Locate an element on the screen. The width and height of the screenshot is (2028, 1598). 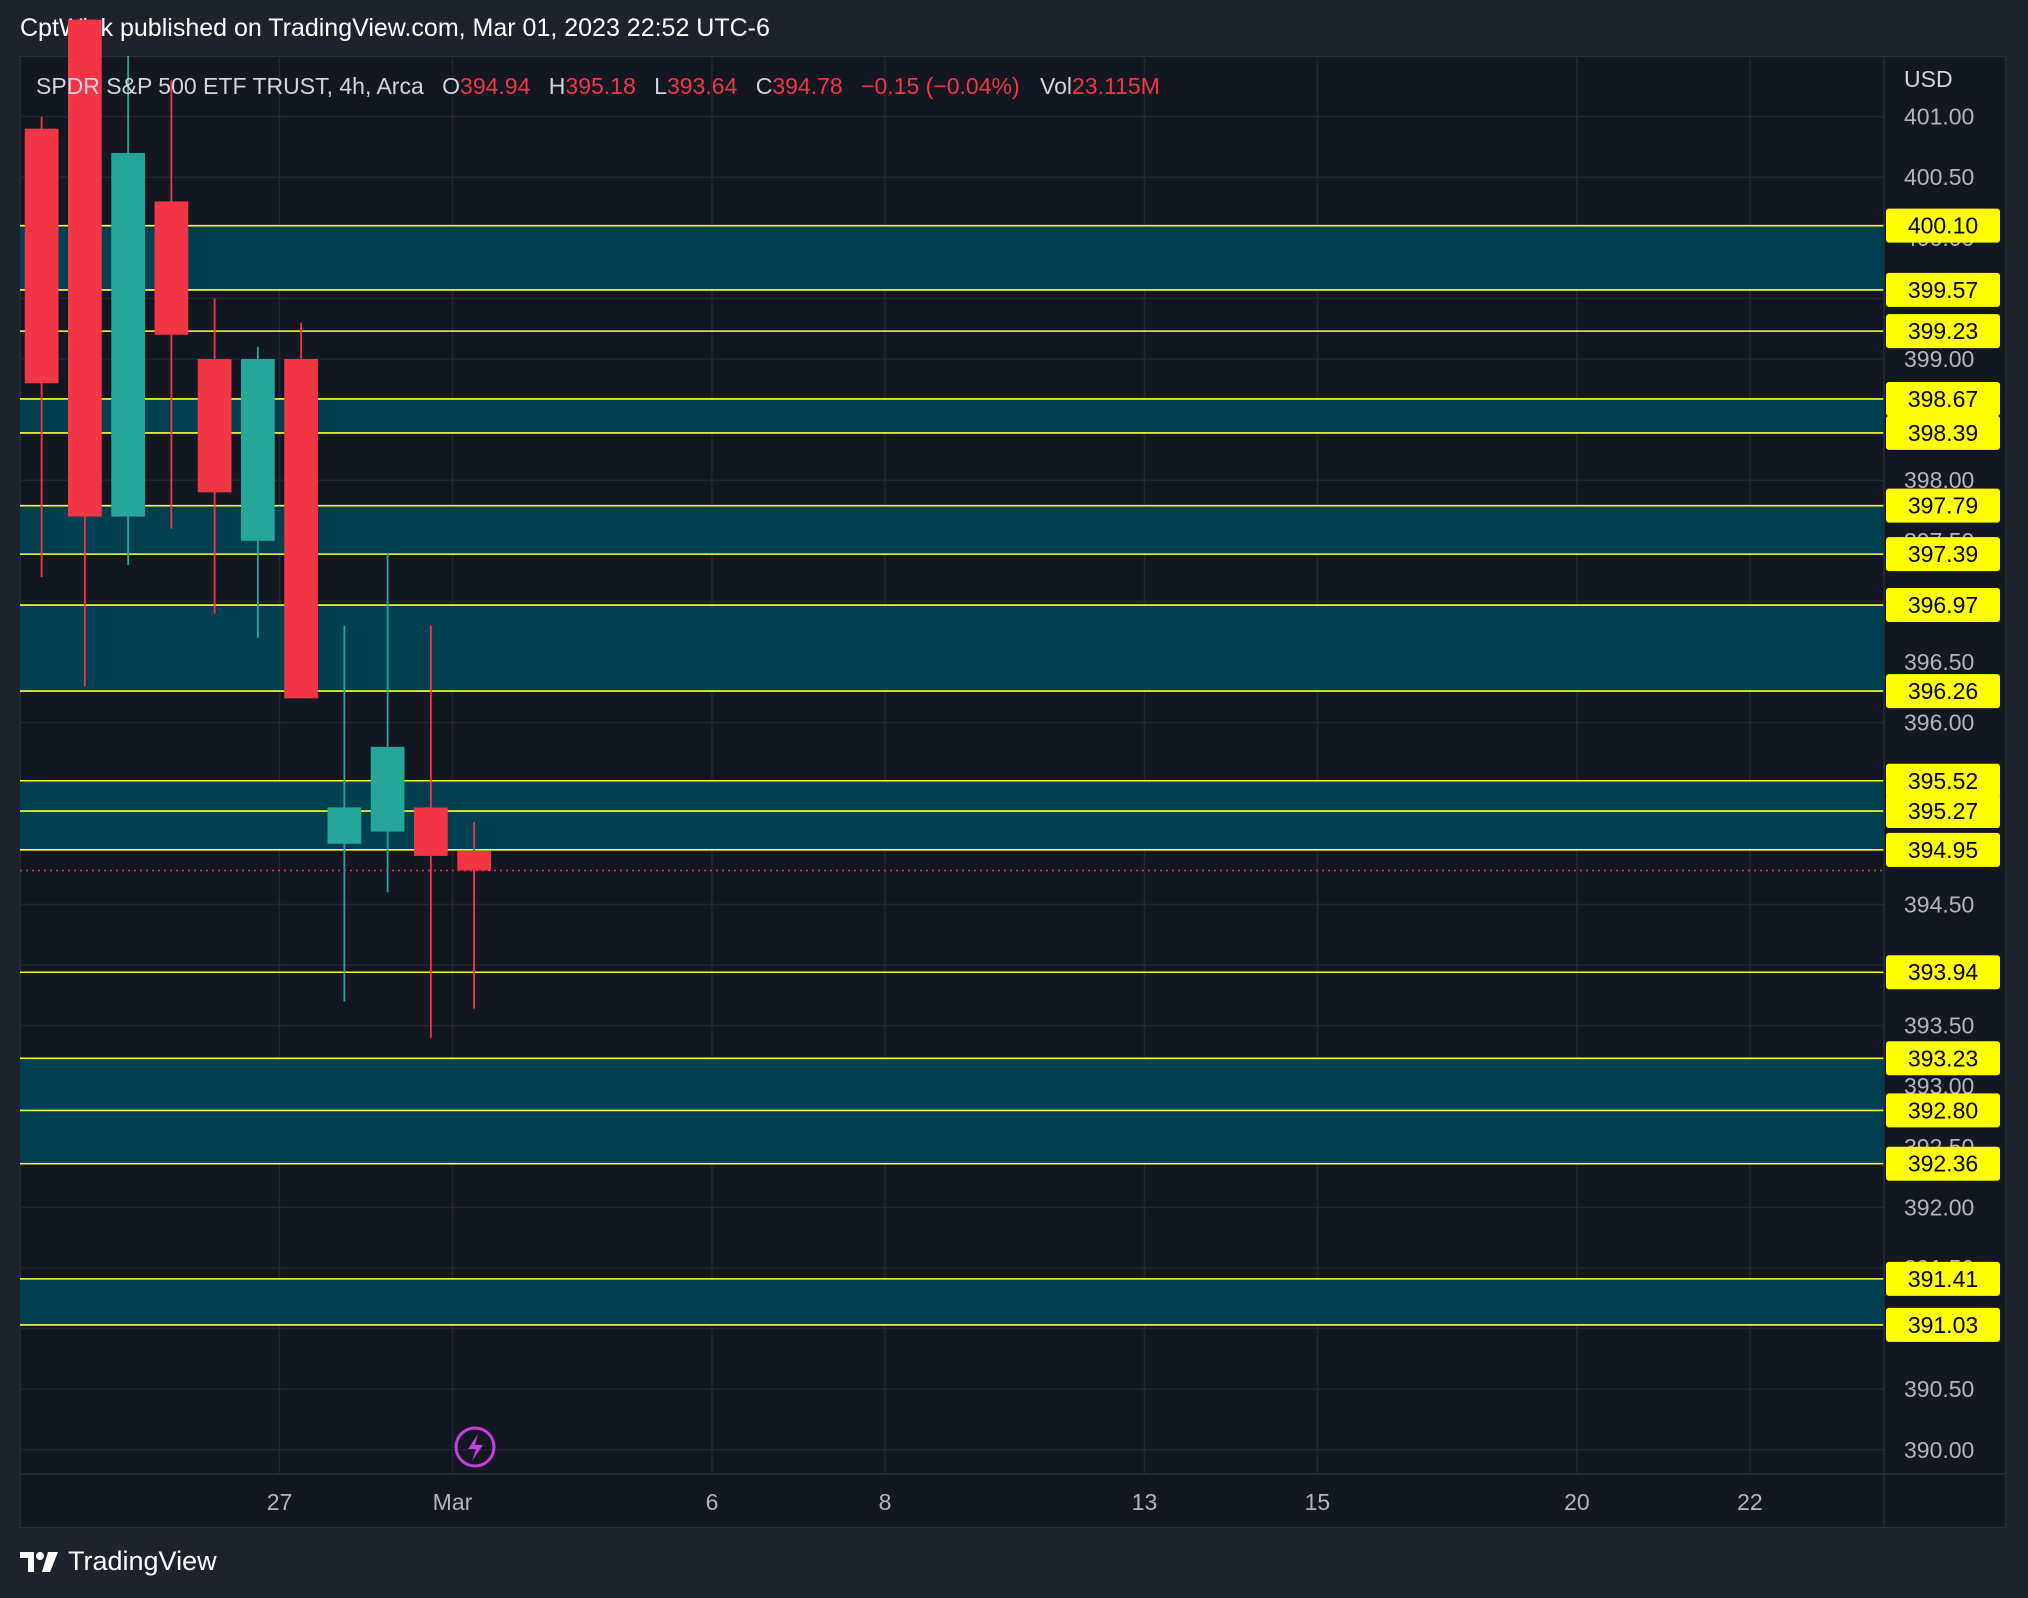
level-label: 397.39 is located at coordinates (1943, 554).